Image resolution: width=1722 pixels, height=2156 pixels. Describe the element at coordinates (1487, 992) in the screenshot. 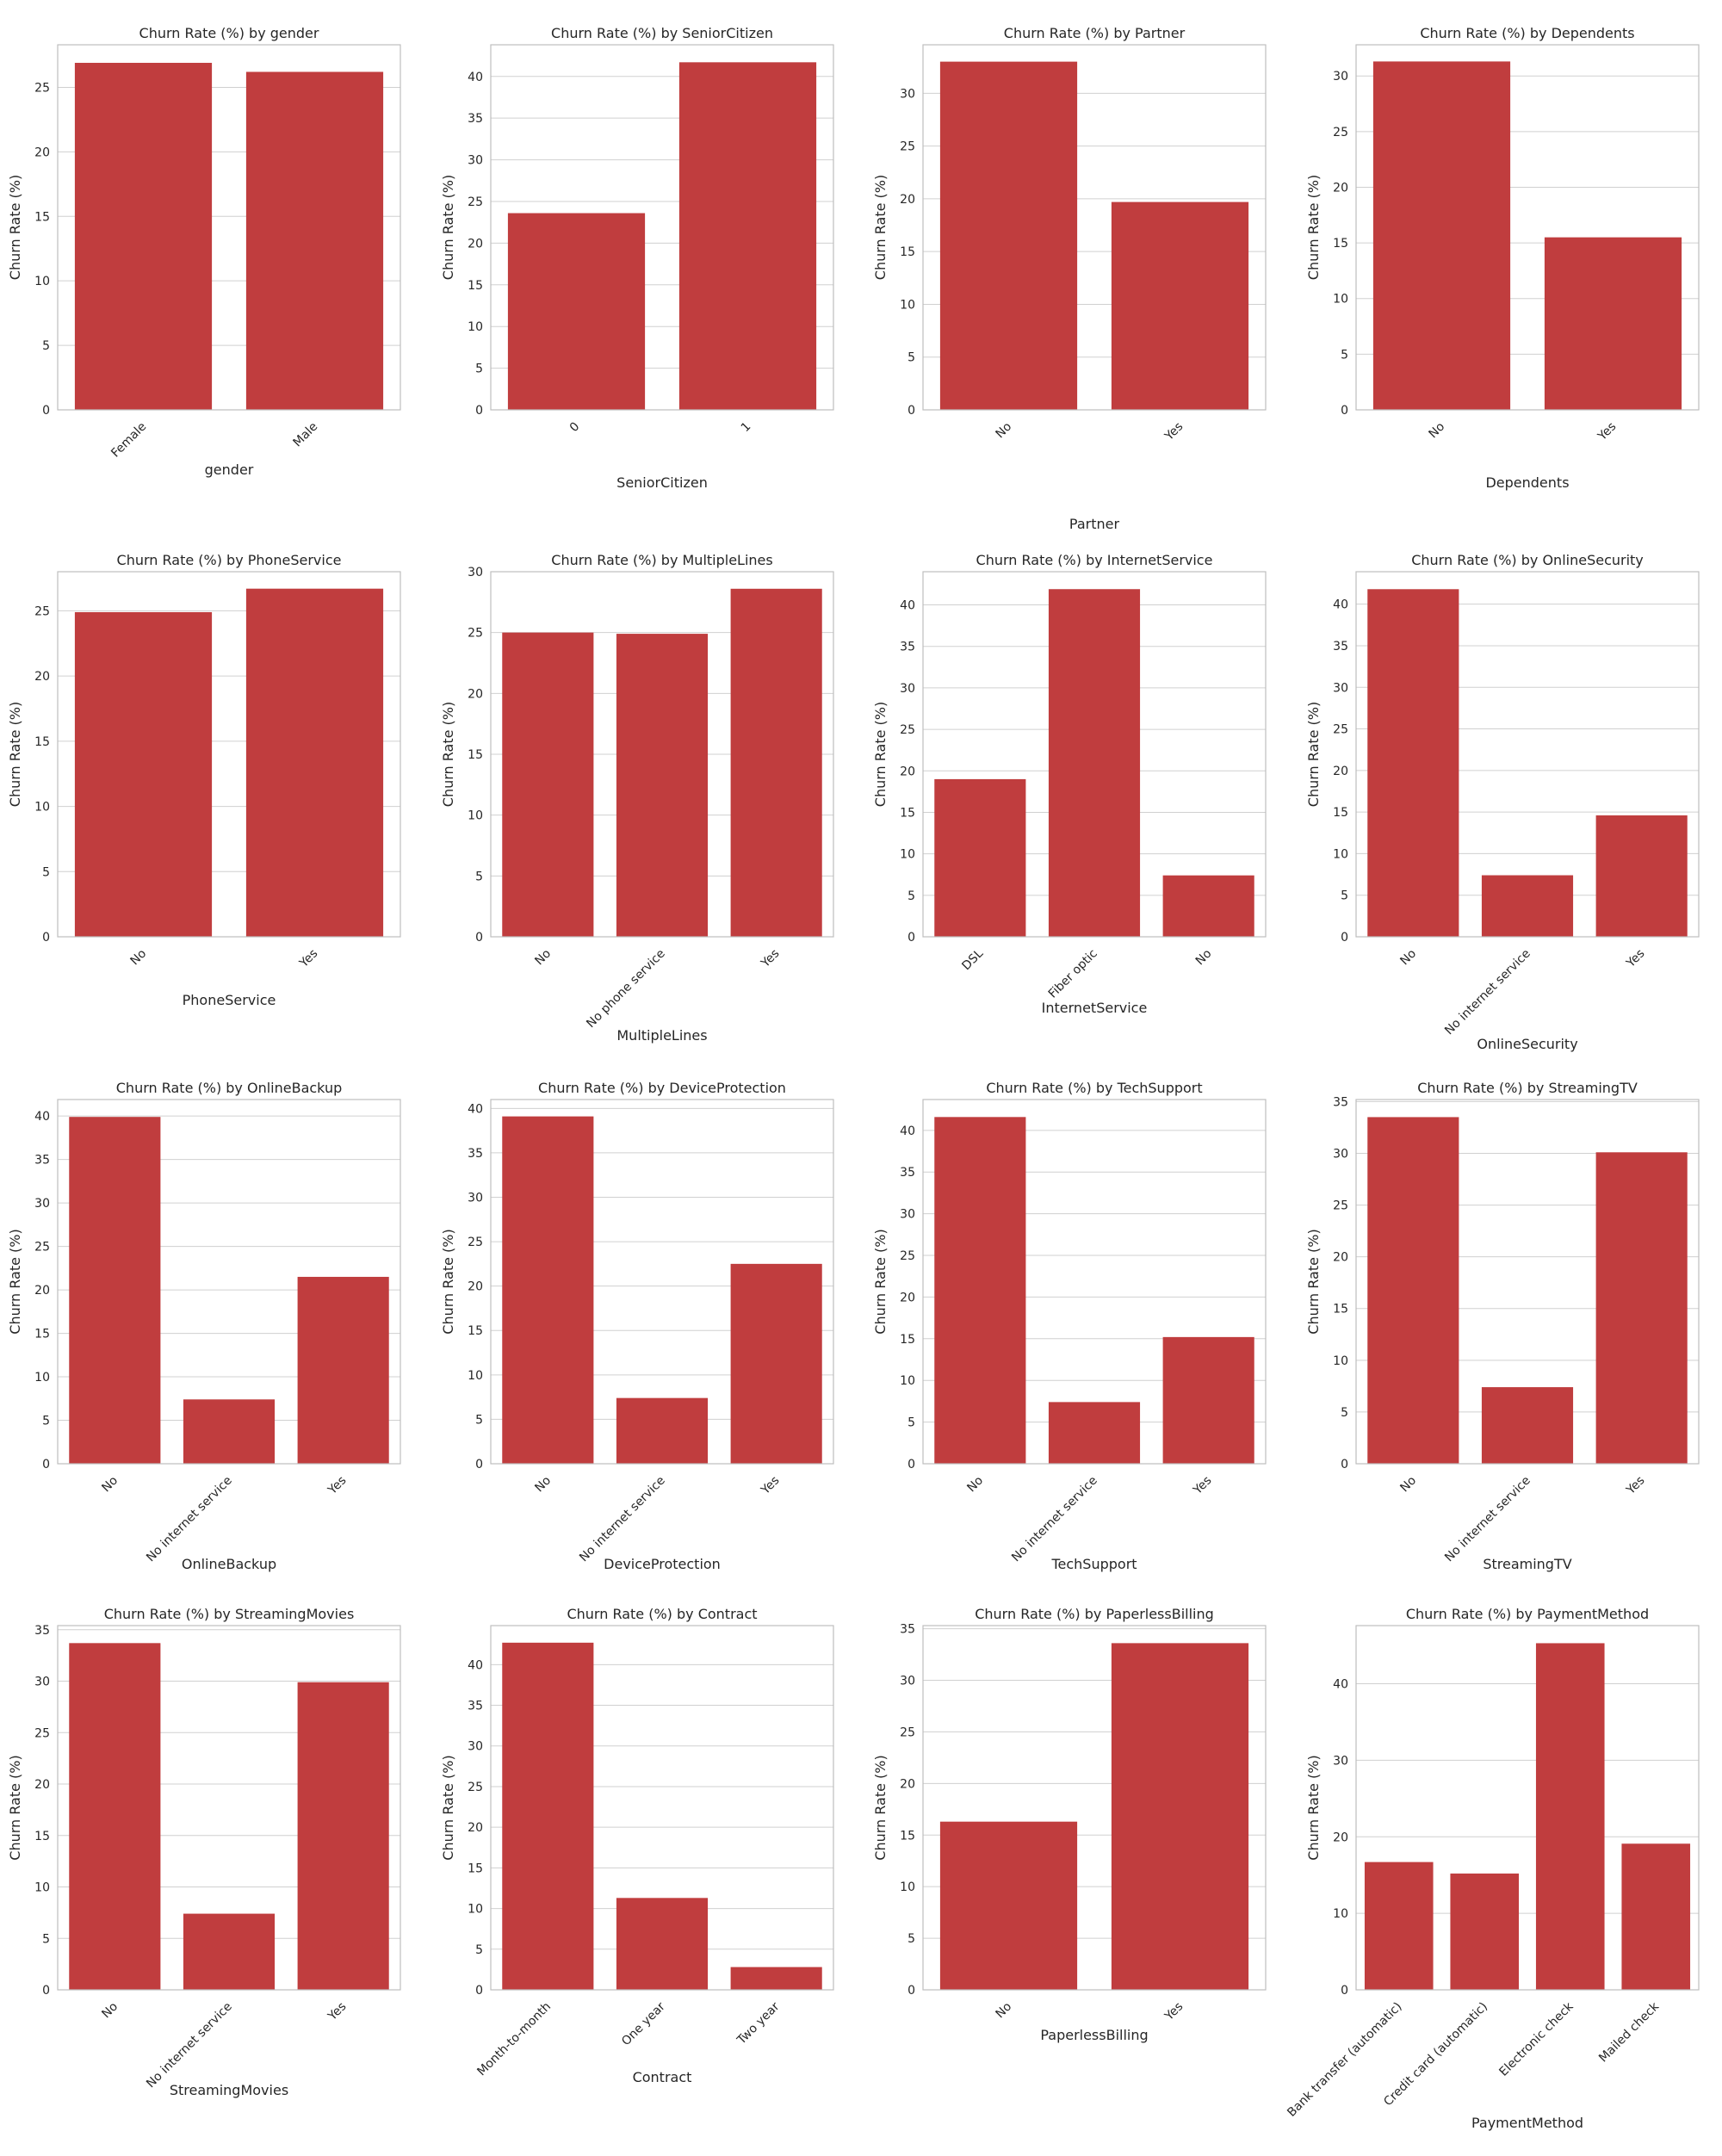

I see `x-tick-label: No internet service` at that location.